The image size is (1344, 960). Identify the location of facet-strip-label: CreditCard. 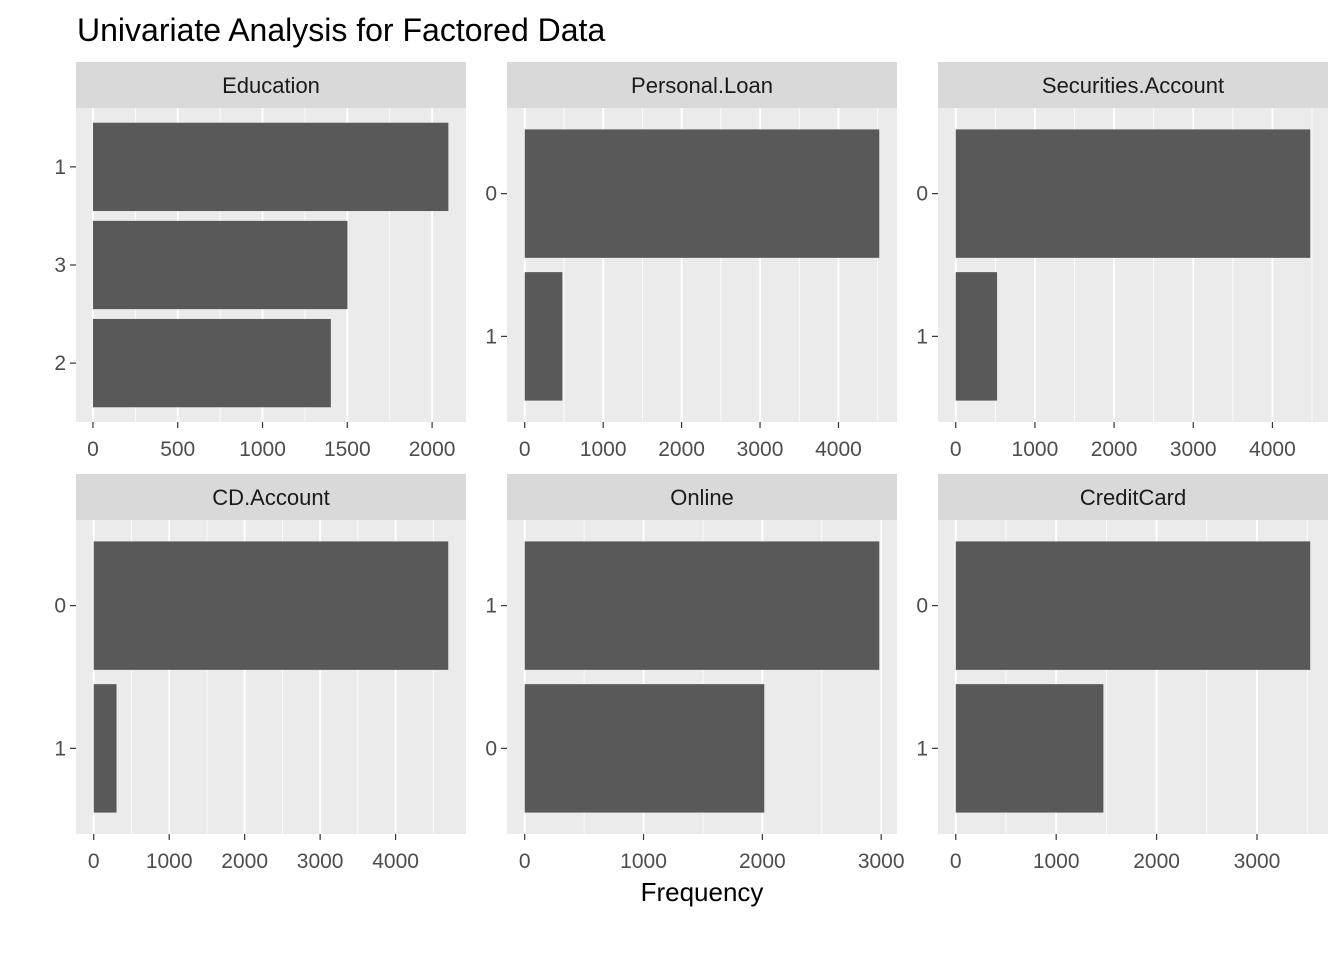
(1133, 497).